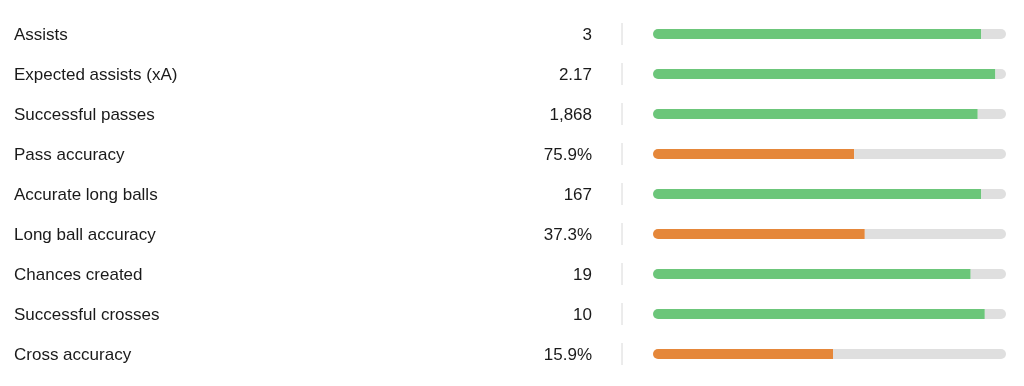 This screenshot has height=386, width=1024. I want to click on text: 167, so click(577, 194).